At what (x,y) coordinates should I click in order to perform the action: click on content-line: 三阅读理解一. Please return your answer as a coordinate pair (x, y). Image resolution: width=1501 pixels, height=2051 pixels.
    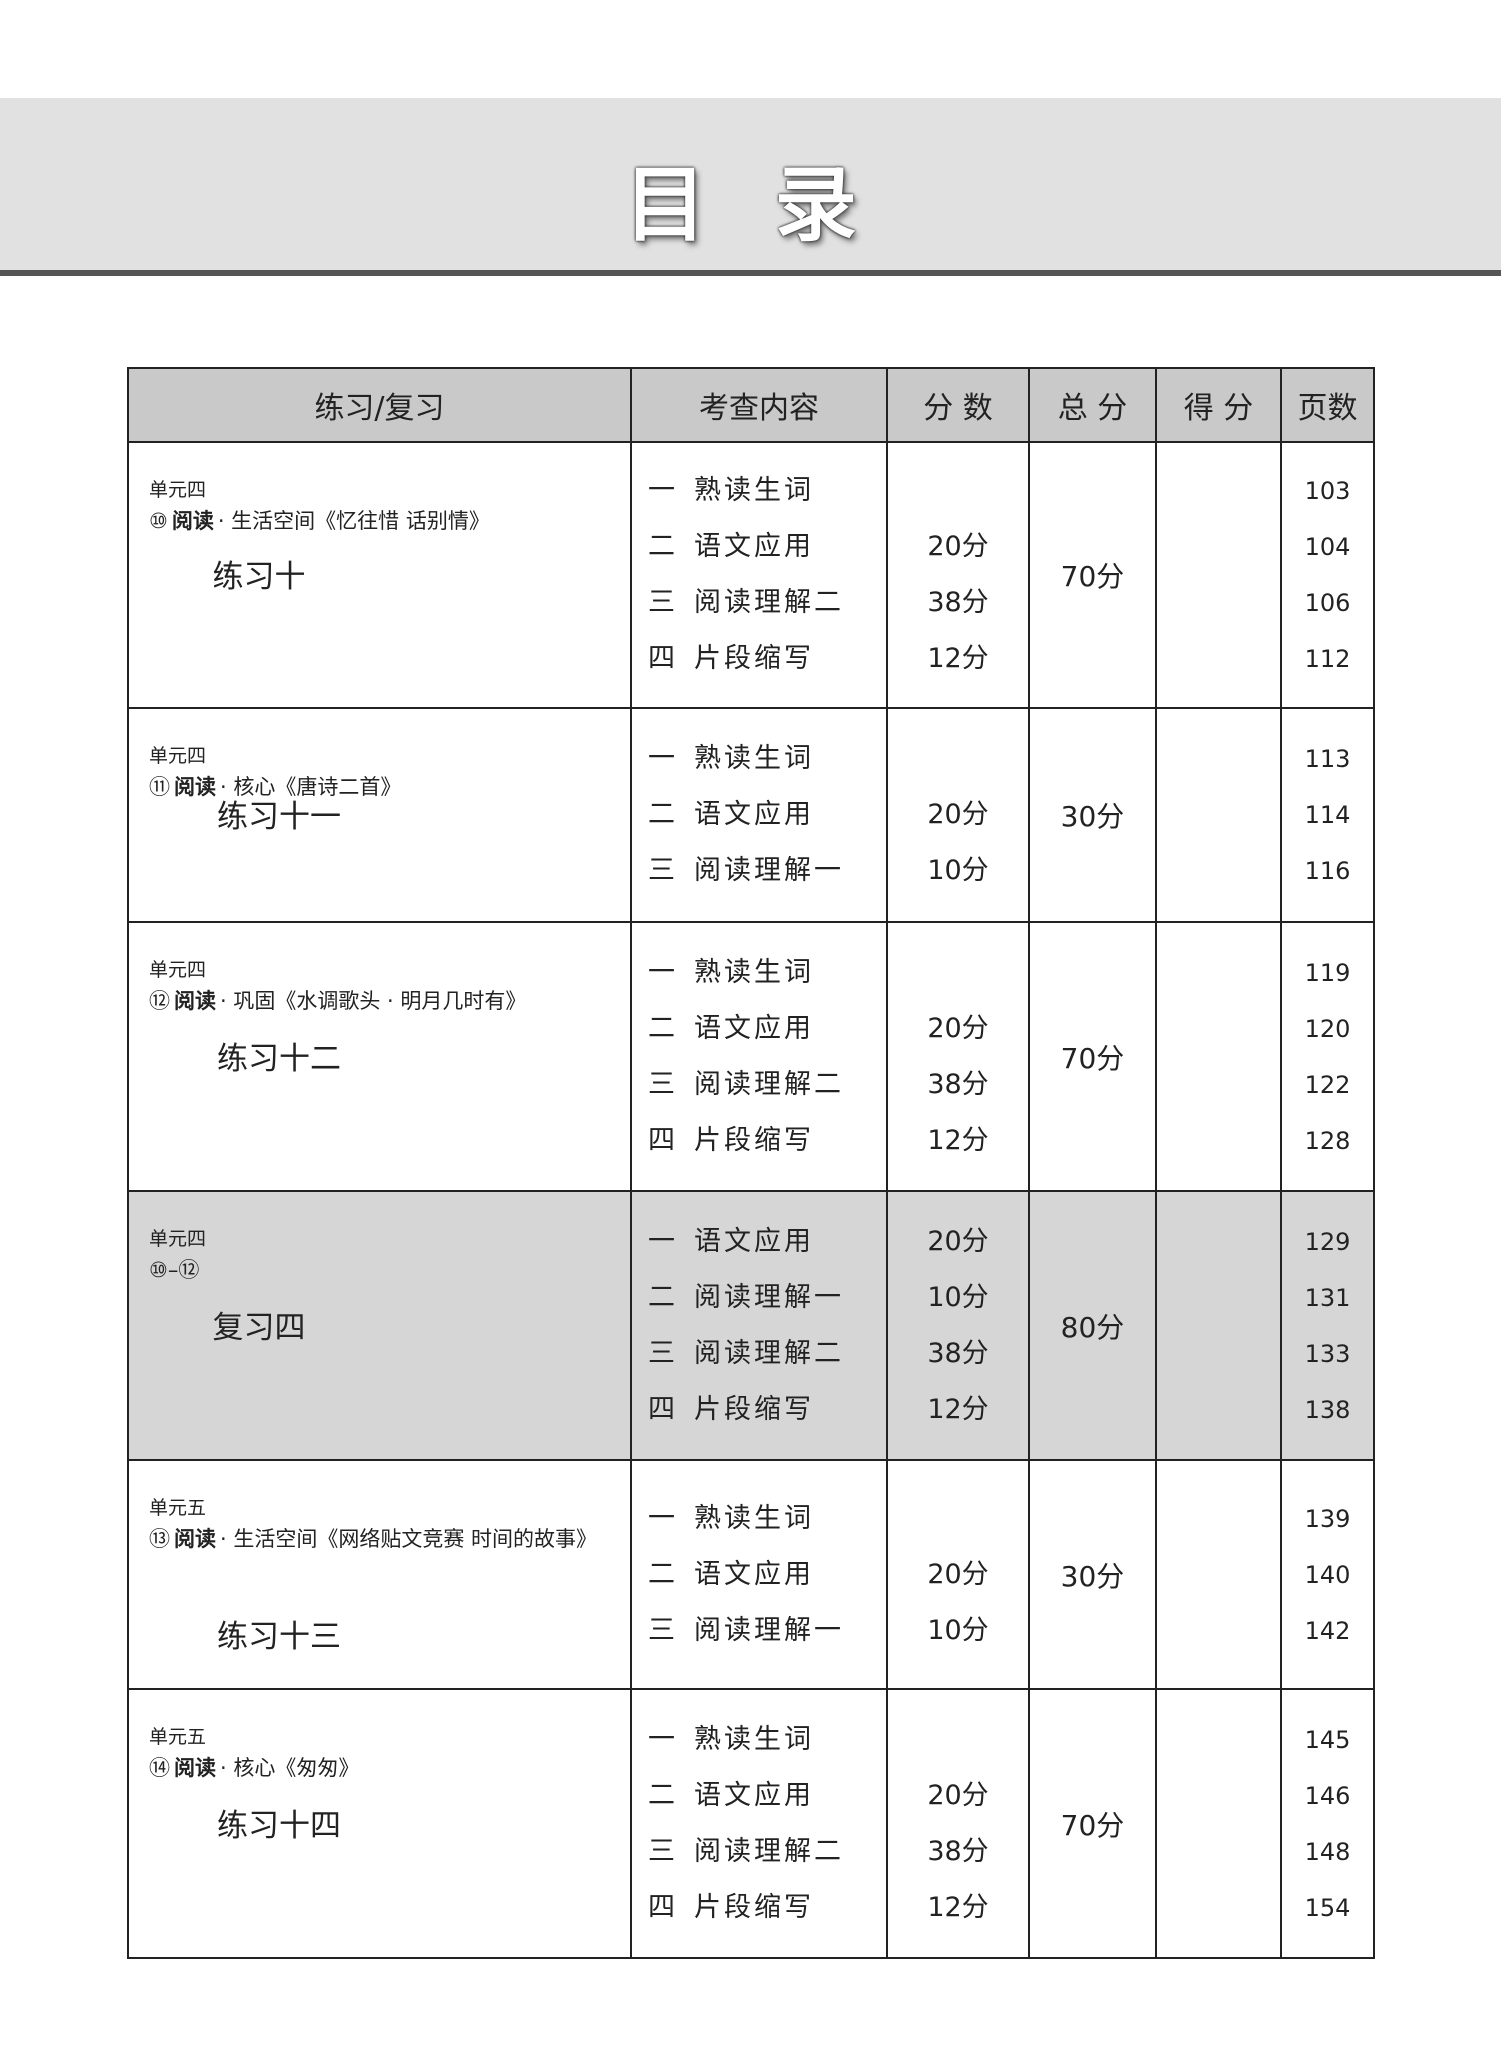
    Looking at the image, I should click on (759, 871).